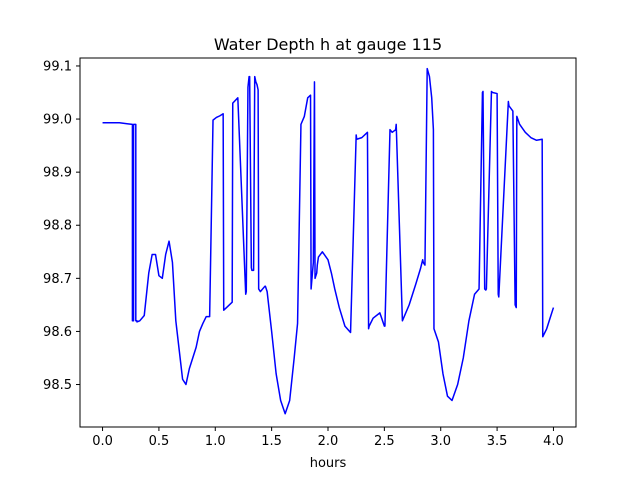 Image resolution: width=640 pixels, height=480 pixels. Describe the element at coordinates (159, 441) in the screenshot. I see `x-tick-label: 0.5` at that location.